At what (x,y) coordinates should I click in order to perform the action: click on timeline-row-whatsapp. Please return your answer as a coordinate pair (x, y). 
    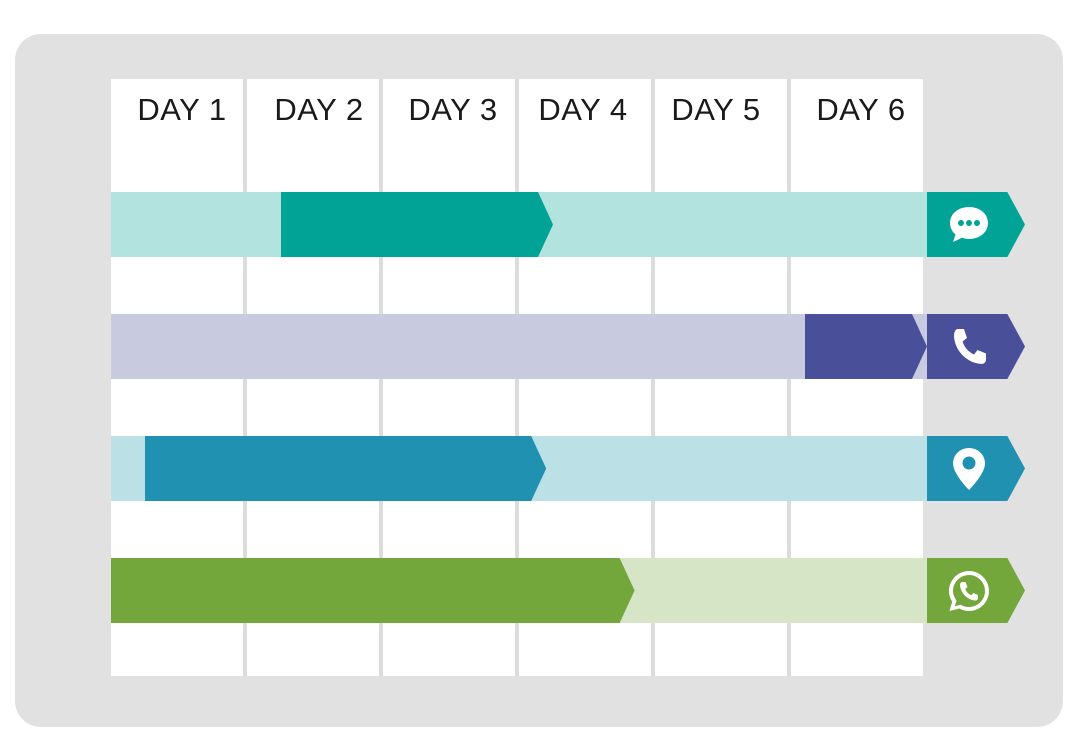
    Looking at the image, I should click on (526, 590).